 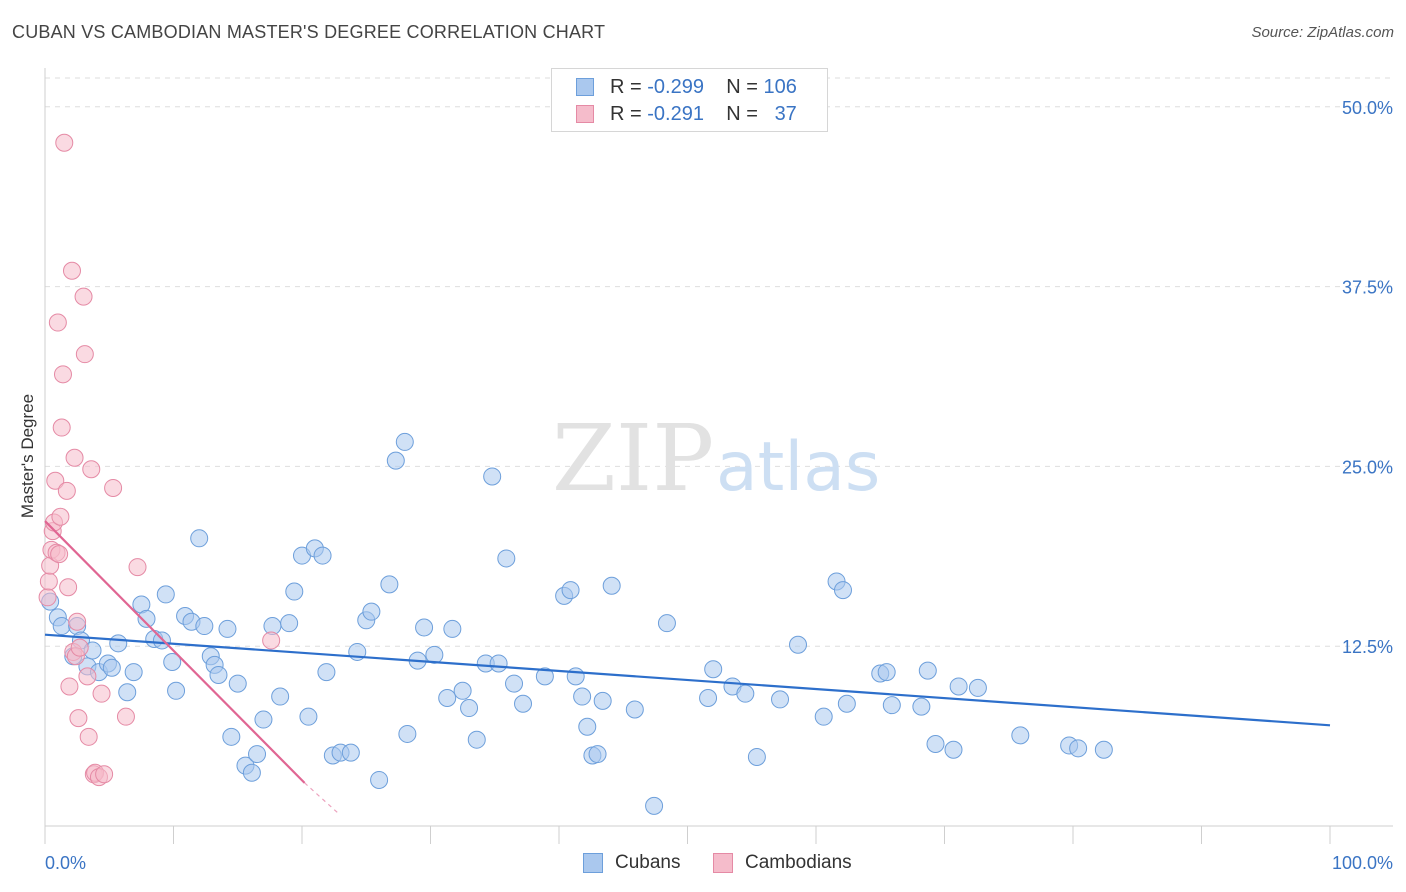 What do you see at coordinates (27, 456) in the screenshot?
I see `y-axis-label: Master's Degree` at bounding box center [27, 456].